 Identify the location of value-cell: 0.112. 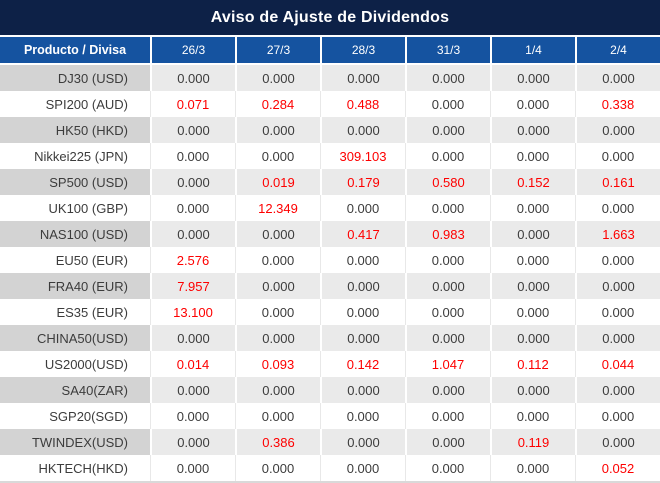
(532, 364).